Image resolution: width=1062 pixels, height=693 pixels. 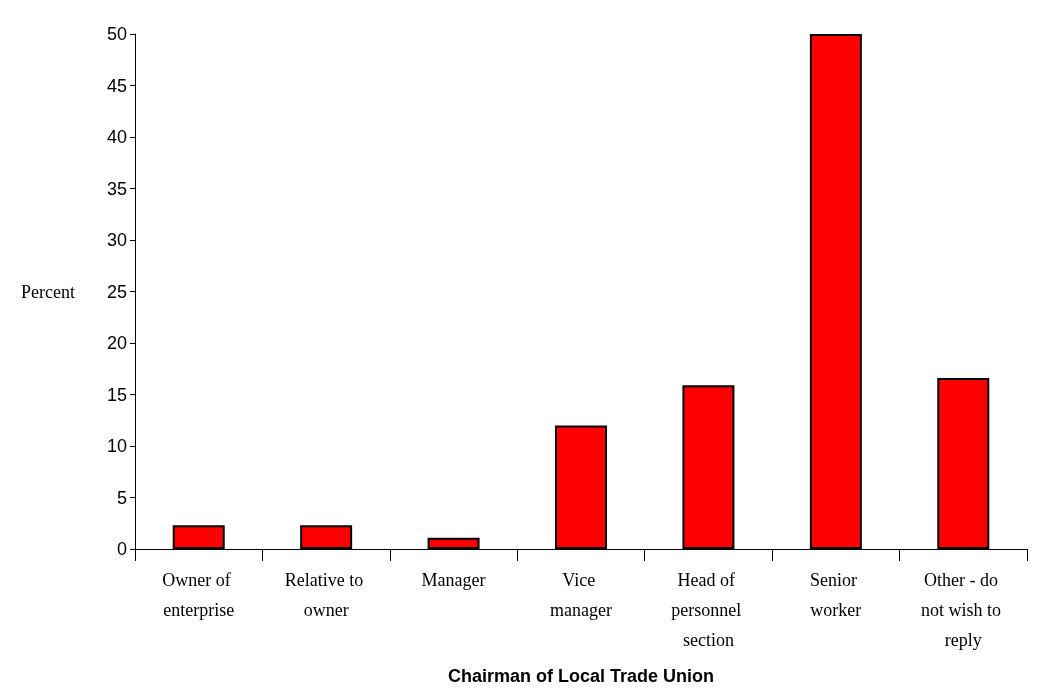 I want to click on y-tick-label: 15, so click(x=116, y=394).